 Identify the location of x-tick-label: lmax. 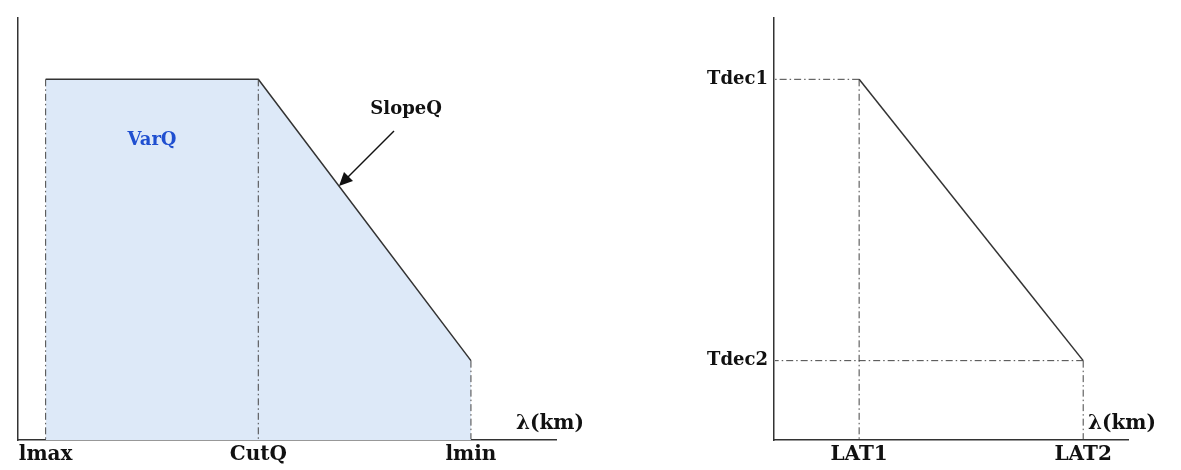
(46, 453).